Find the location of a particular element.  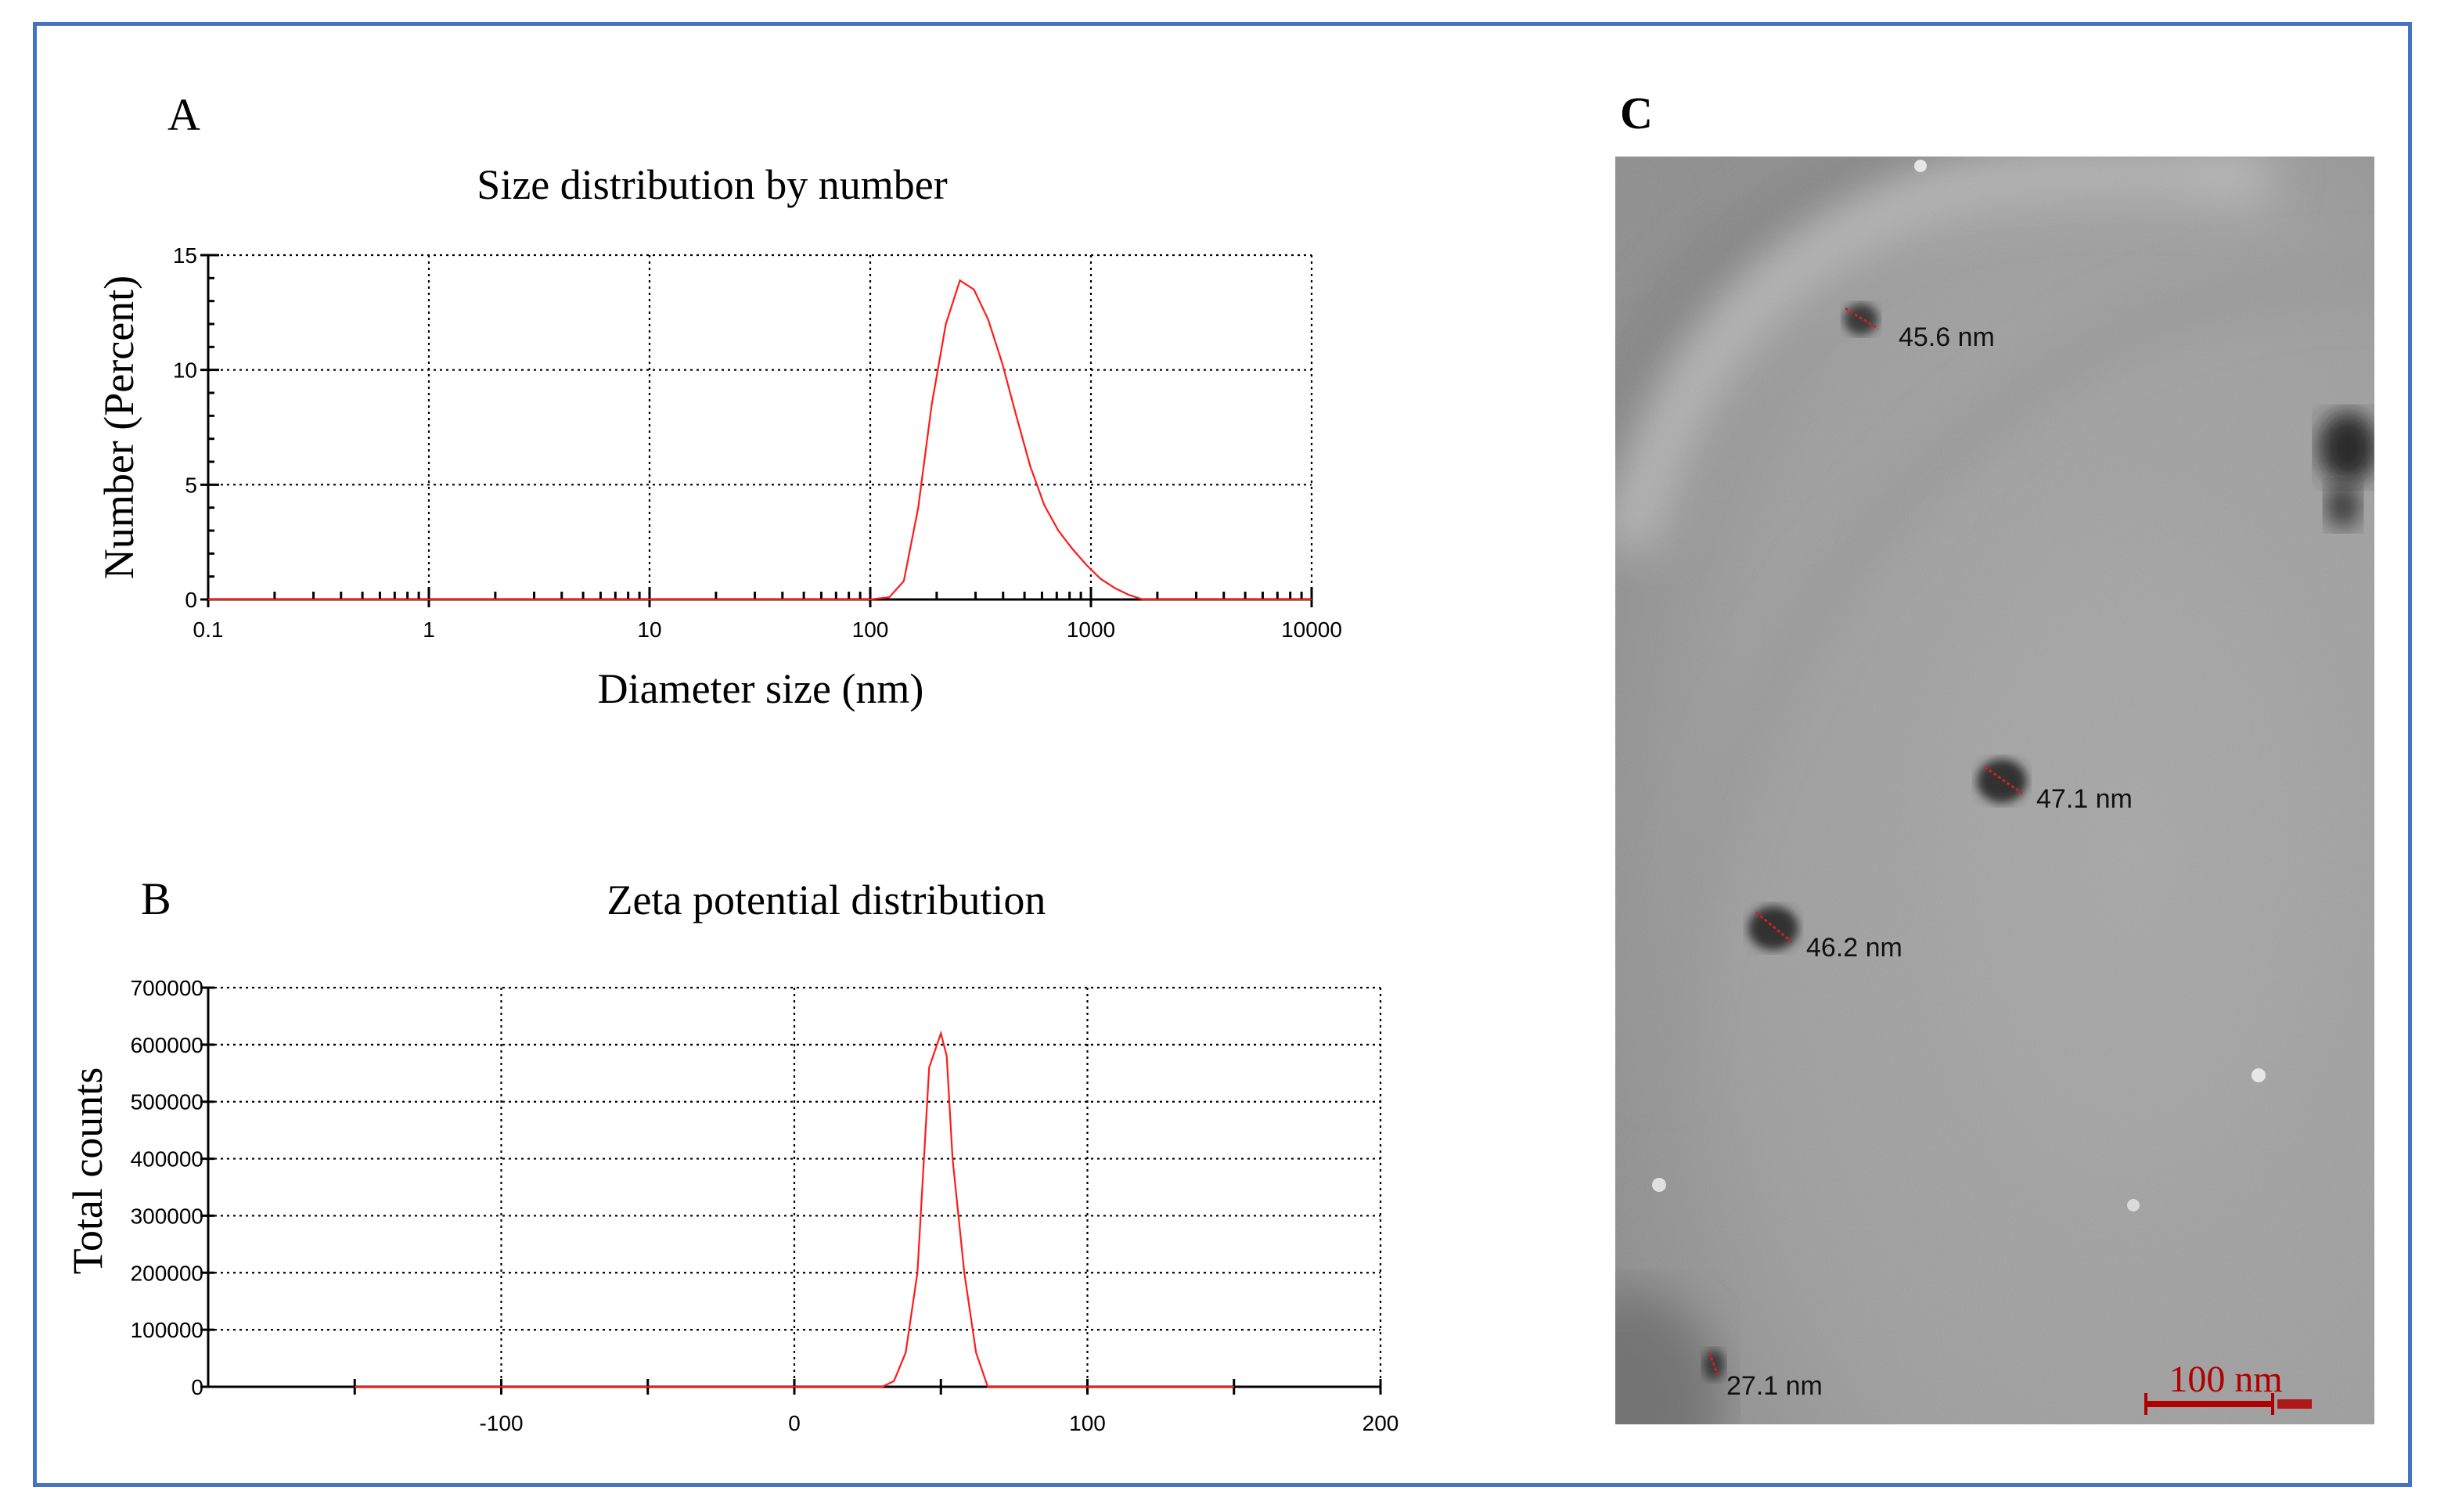

chart-b-x-tick-label: 100 is located at coordinates (1087, 1423).